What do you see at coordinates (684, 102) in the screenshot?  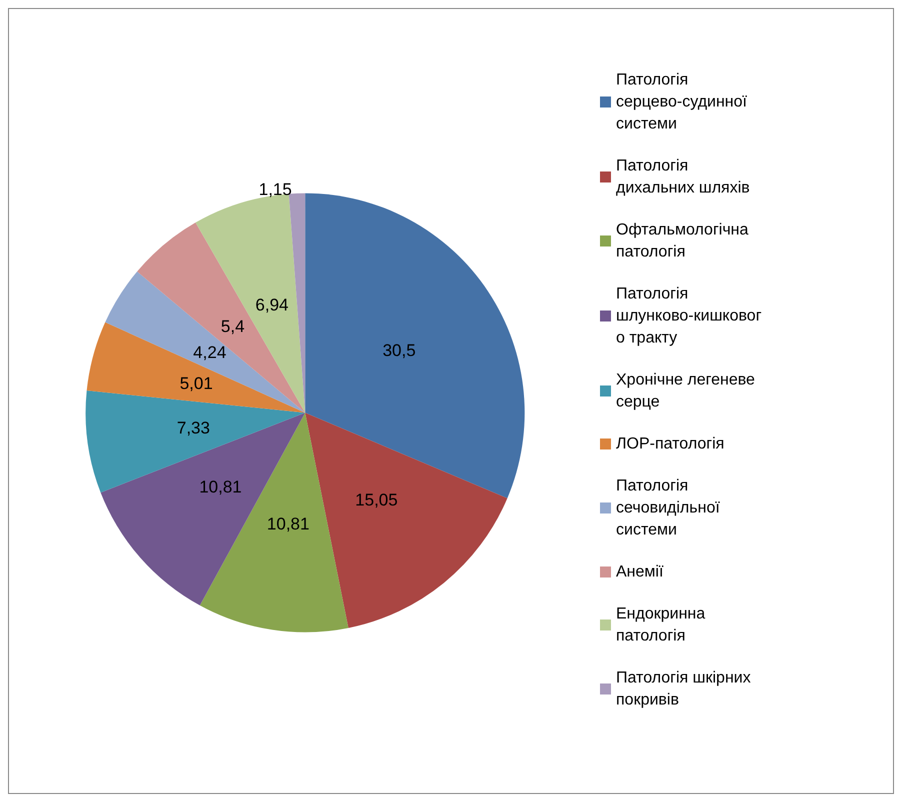 I see `legend-label: Патологія серцево-судинної системи` at bounding box center [684, 102].